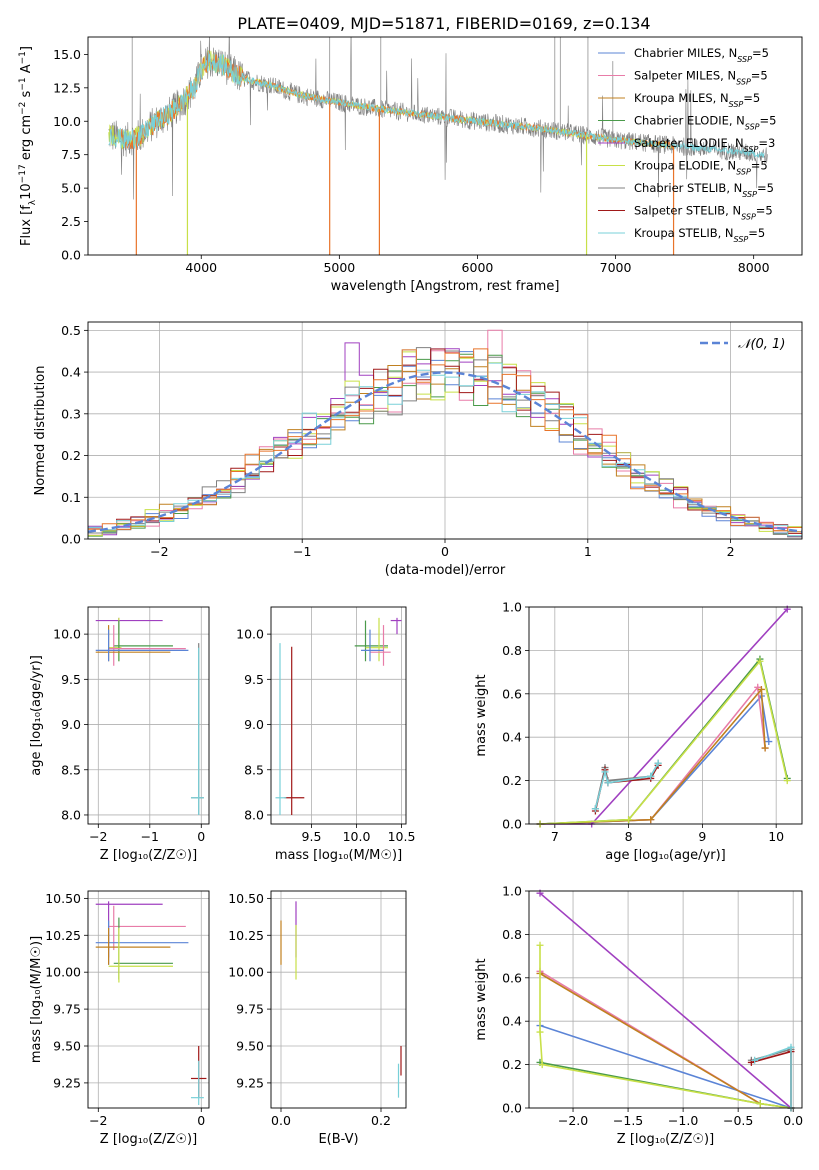  What do you see at coordinates (481, 715) in the screenshot?
I see `y-axis-label: mass weight` at bounding box center [481, 715].